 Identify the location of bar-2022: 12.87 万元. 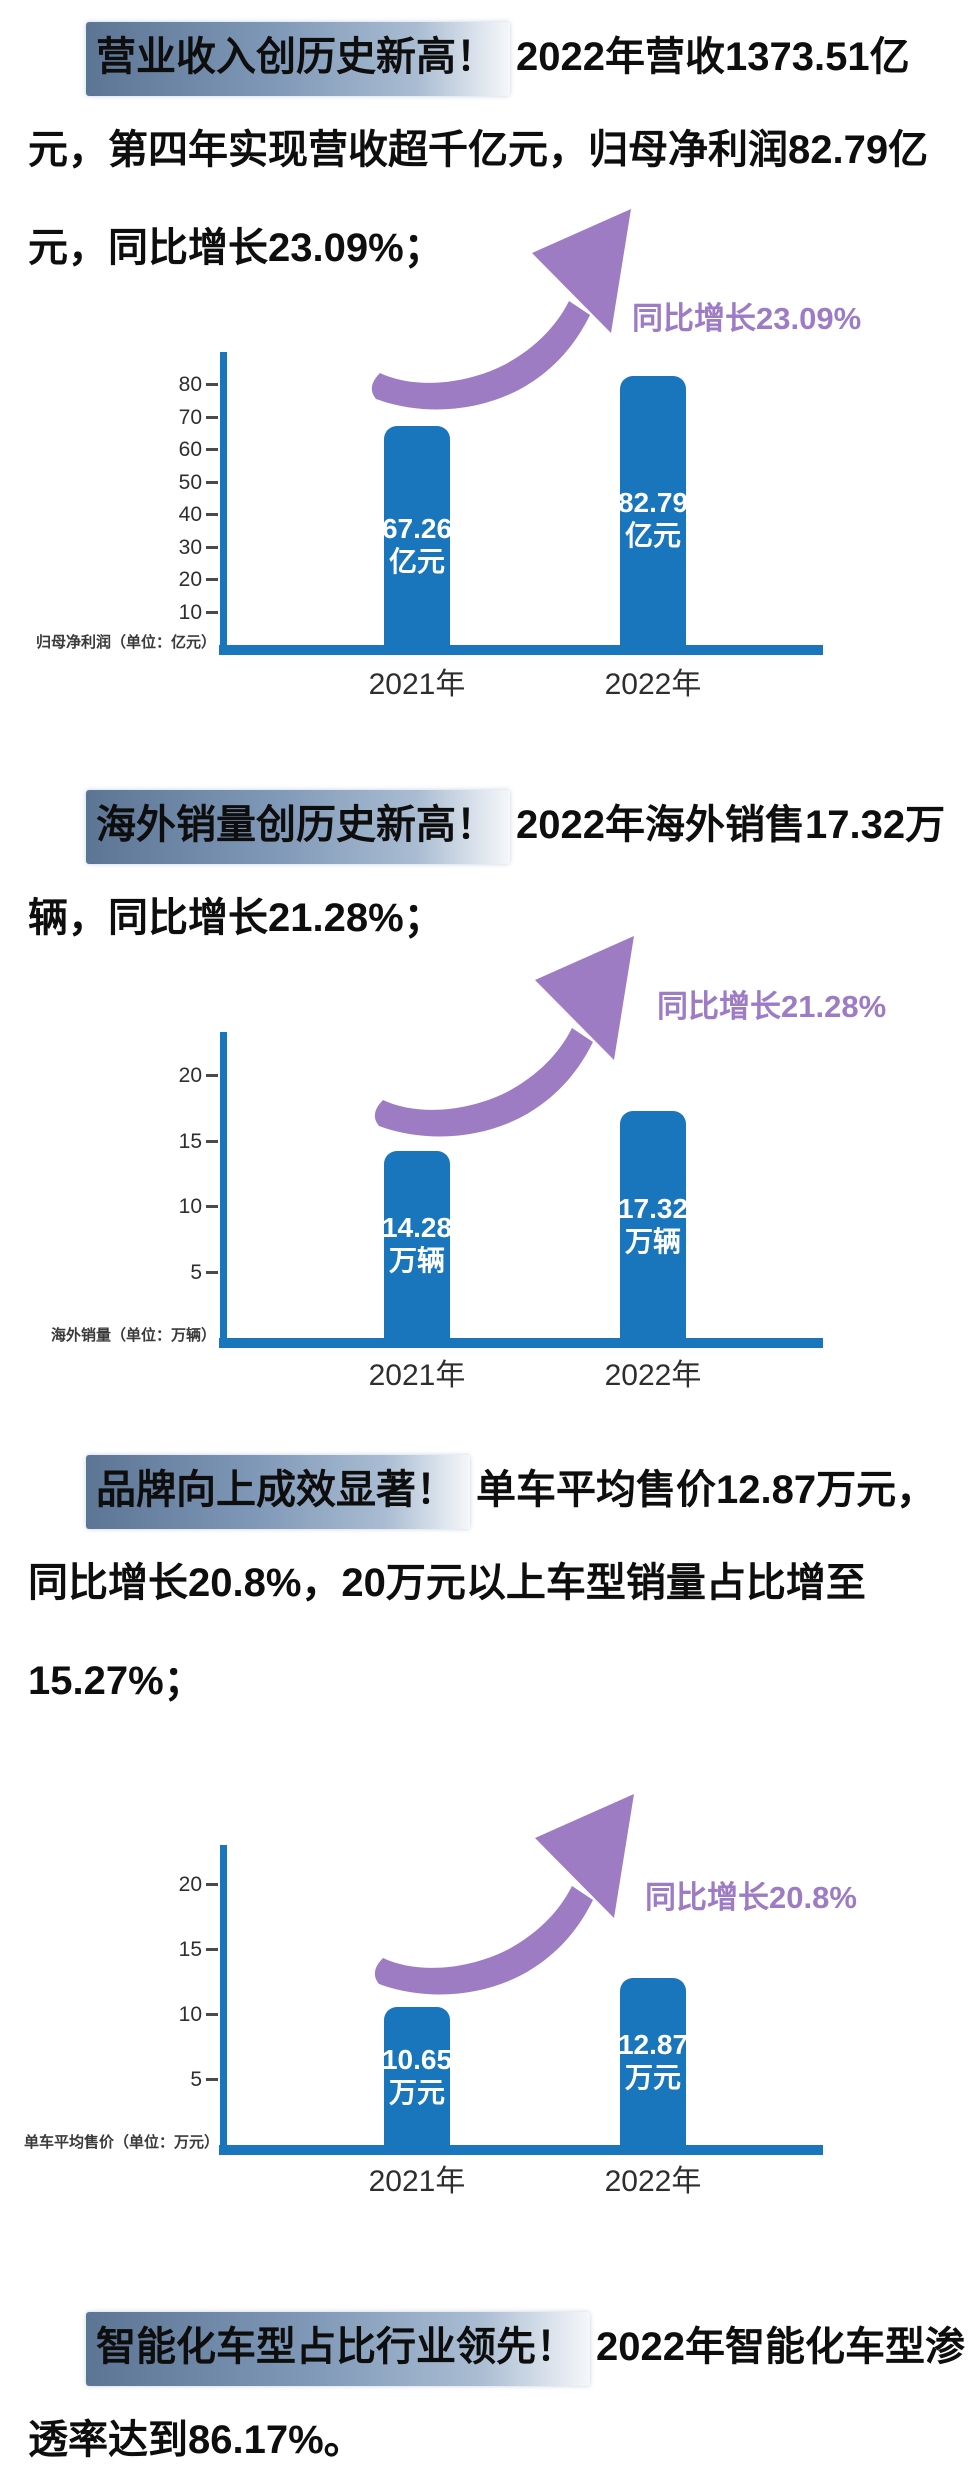
(653, 2061).